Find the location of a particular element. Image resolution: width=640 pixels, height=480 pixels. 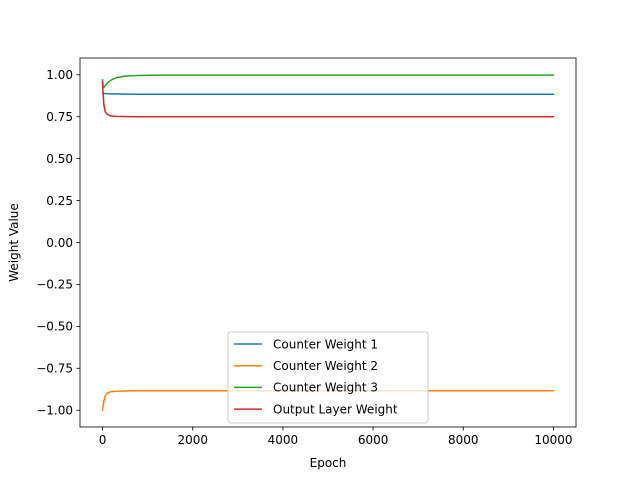

y-tick-label: 0.75 is located at coordinates (59, 117).